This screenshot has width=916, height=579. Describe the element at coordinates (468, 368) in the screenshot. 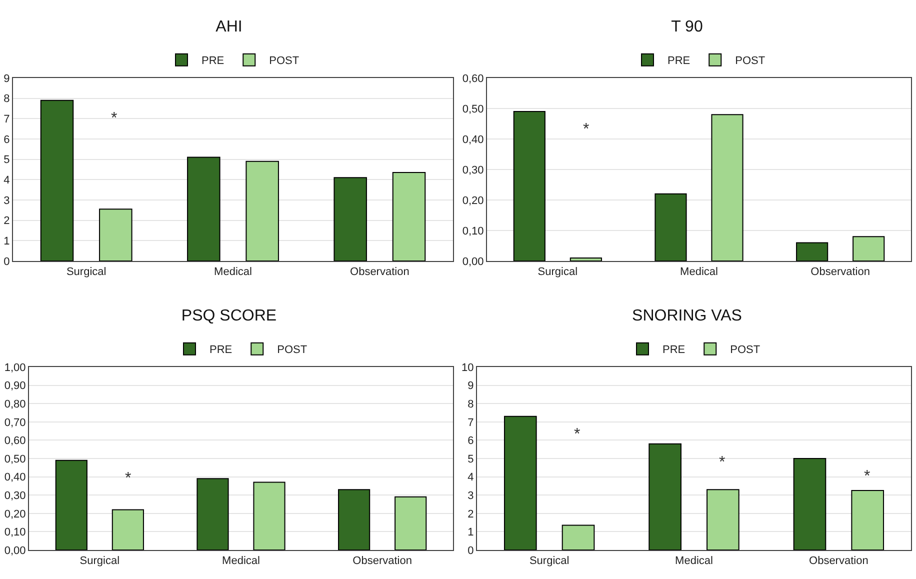

I see `y-tick-label: 10` at that location.